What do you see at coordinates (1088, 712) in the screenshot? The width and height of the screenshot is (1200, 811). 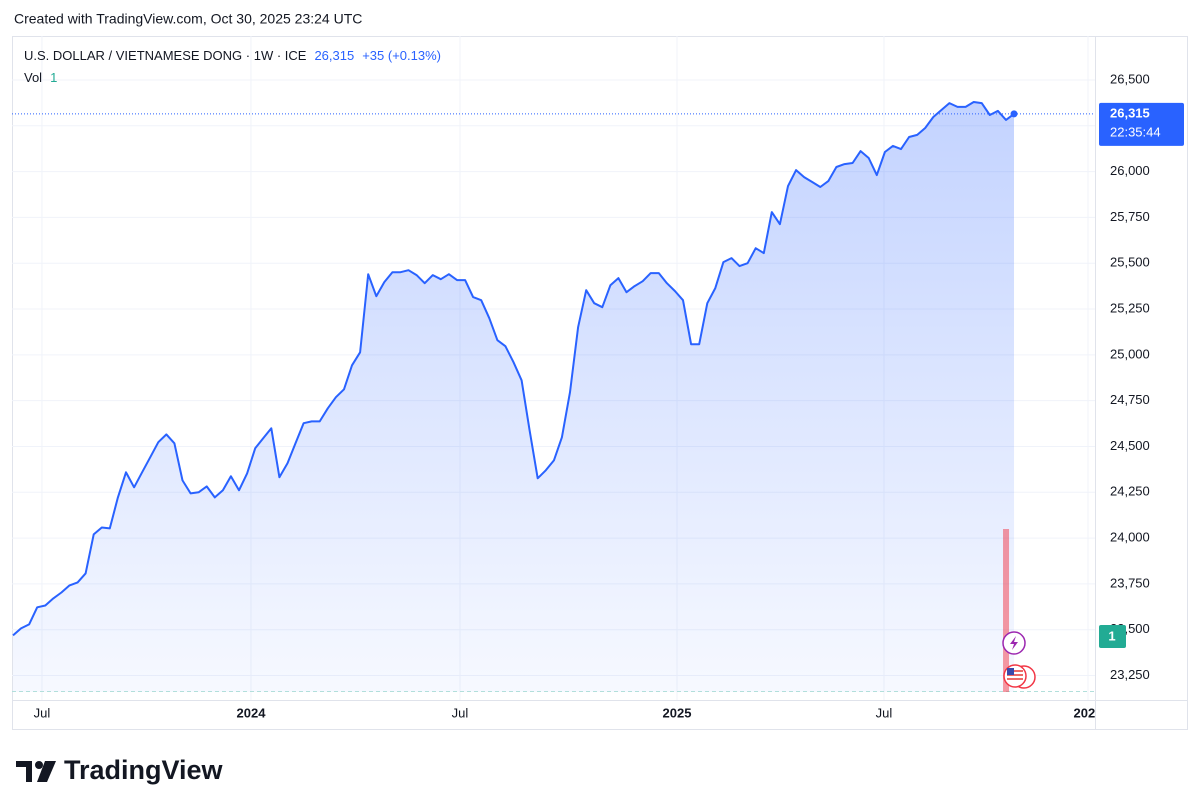 I see `x-tick-label: 2026` at bounding box center [1088, 712].